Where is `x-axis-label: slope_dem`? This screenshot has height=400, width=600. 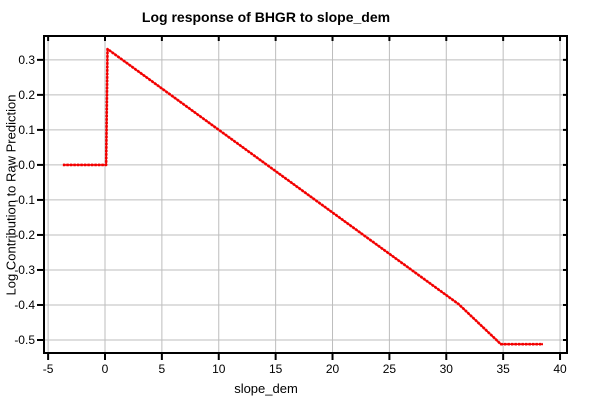 x-axis-label: slope_dem is located at coordinates (266, 388).